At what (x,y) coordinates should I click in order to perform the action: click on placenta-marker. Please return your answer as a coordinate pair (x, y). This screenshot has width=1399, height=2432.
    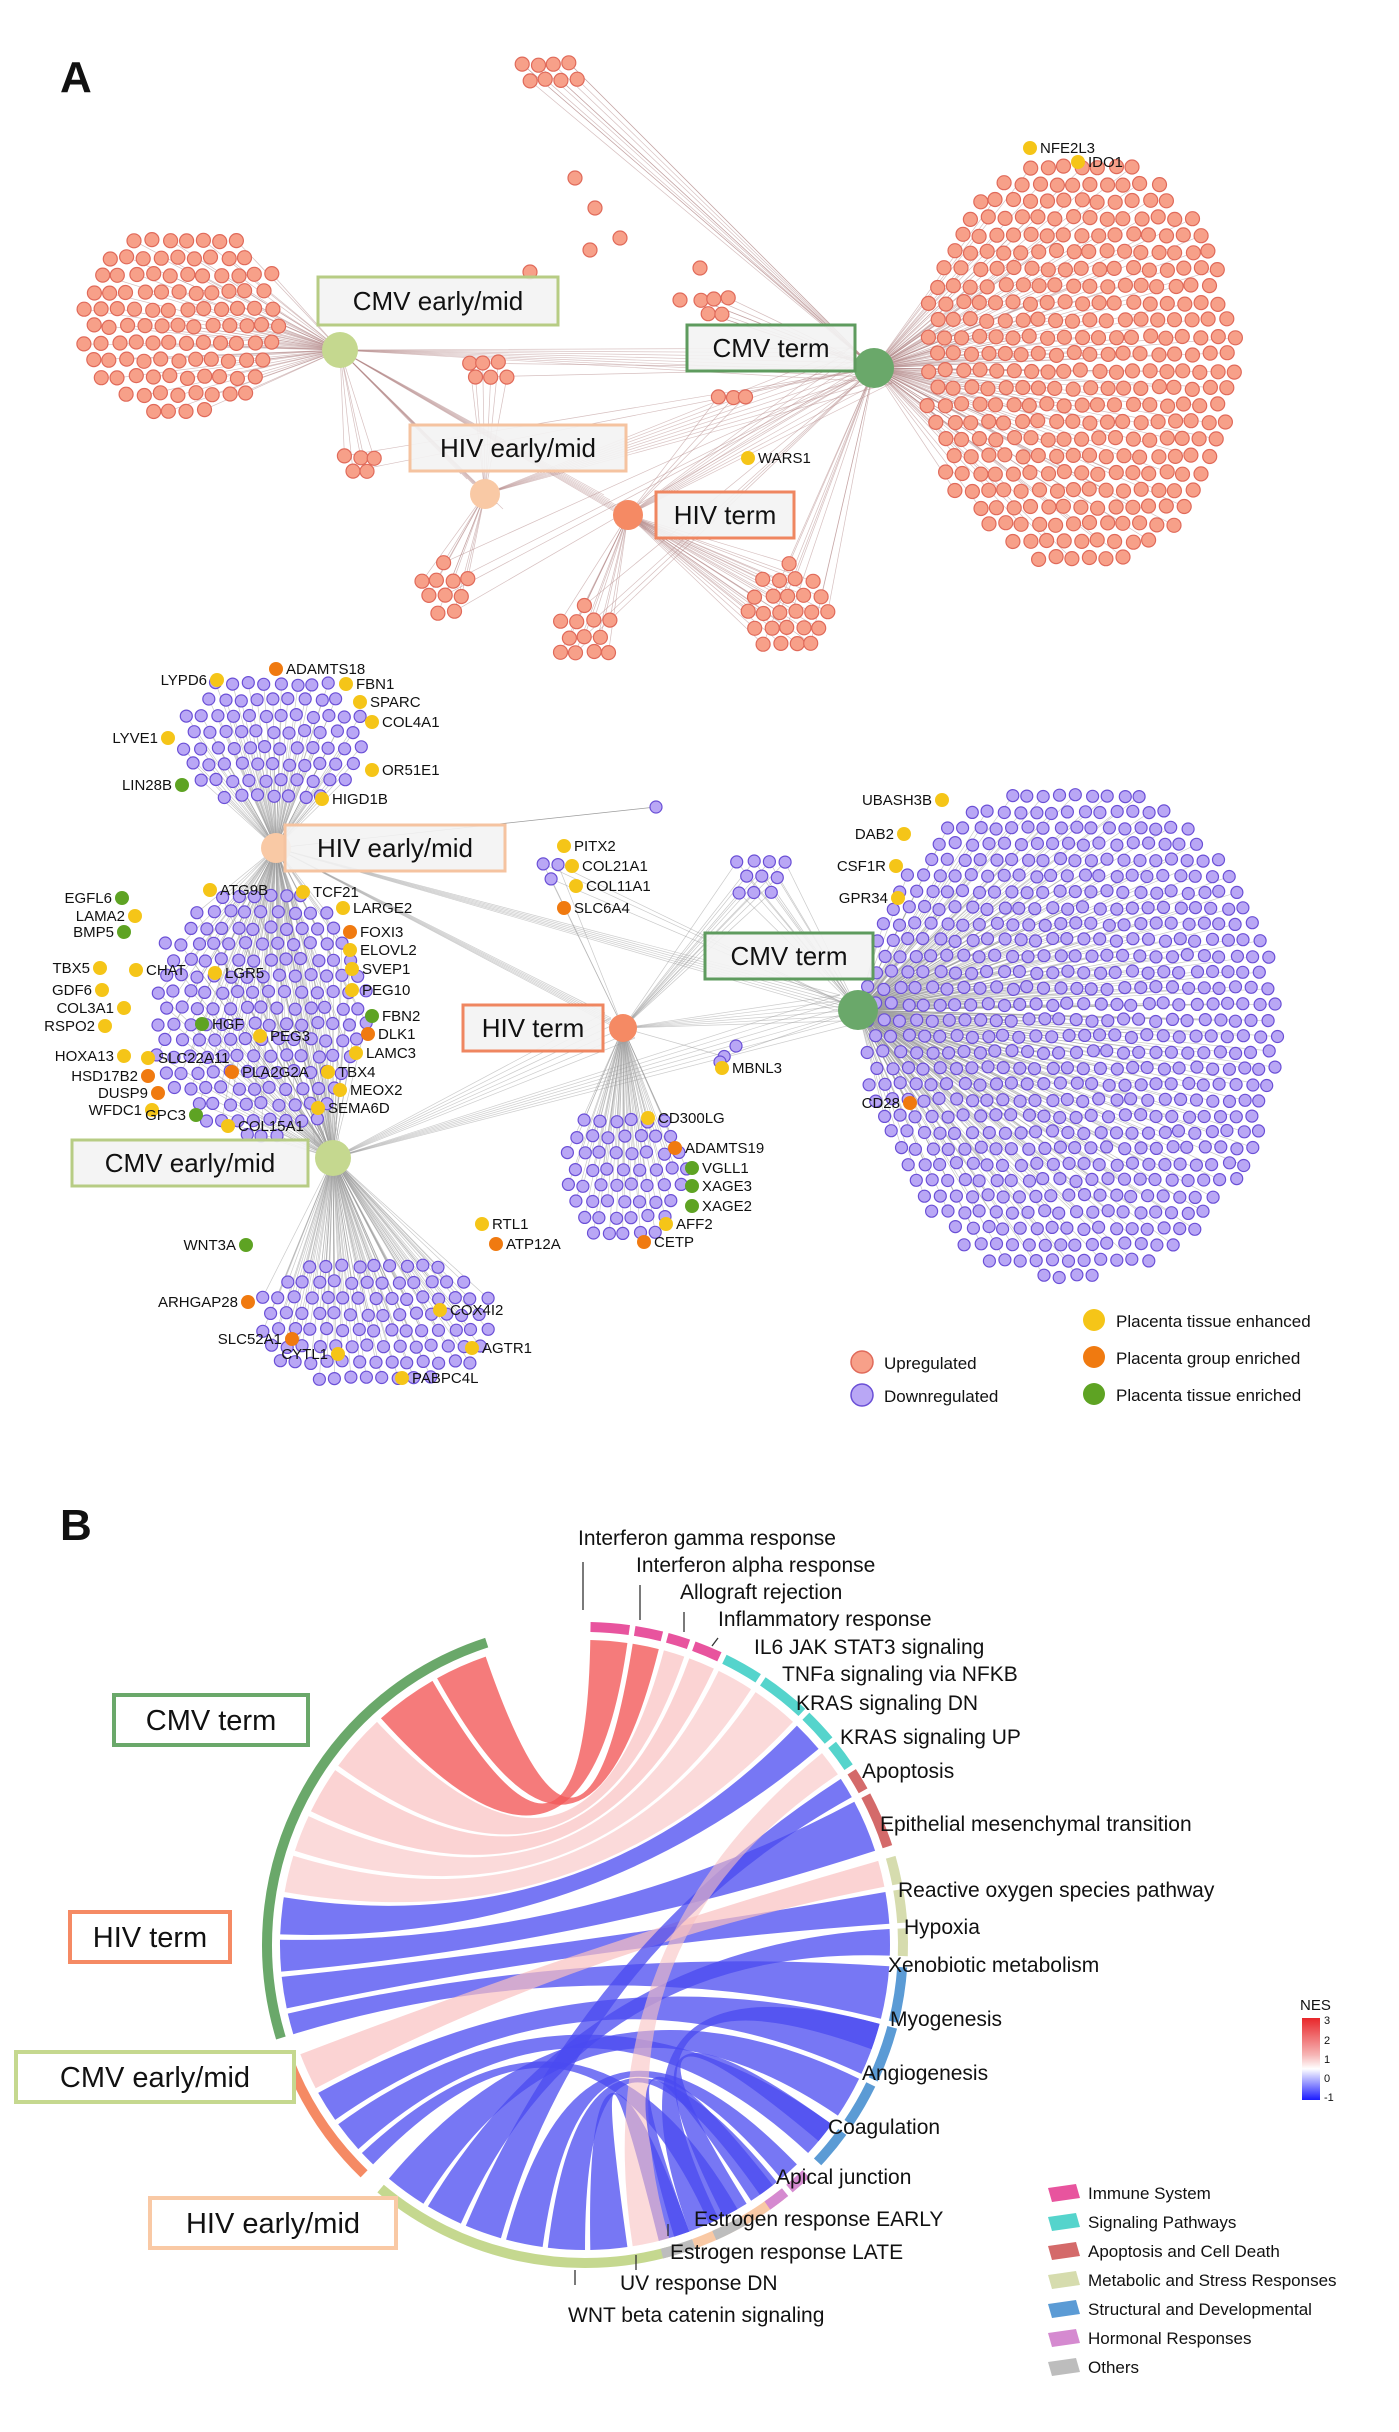
    Looking at the image, I should click on (338, 1354).